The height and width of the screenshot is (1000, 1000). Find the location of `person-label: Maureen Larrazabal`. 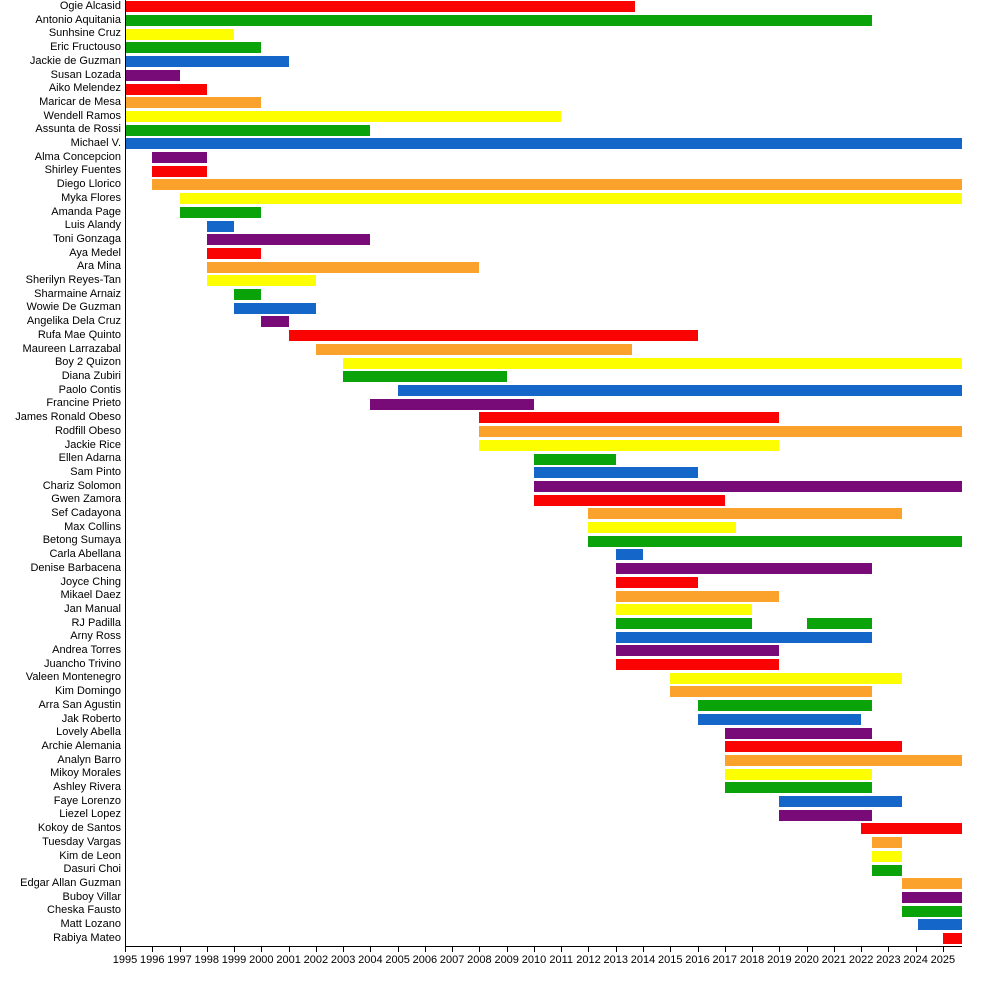

person-label: Maureen Larrazabal is located at coordinates (71, 348).